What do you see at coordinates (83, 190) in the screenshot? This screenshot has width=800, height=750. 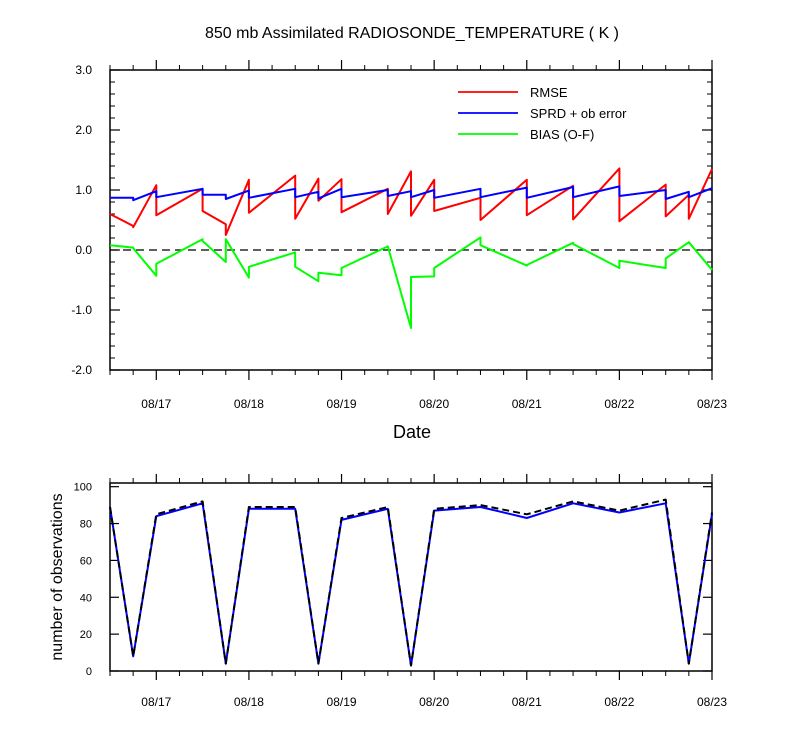 I see `y-tick-label: 1.0` at bounding box center [83, 190].